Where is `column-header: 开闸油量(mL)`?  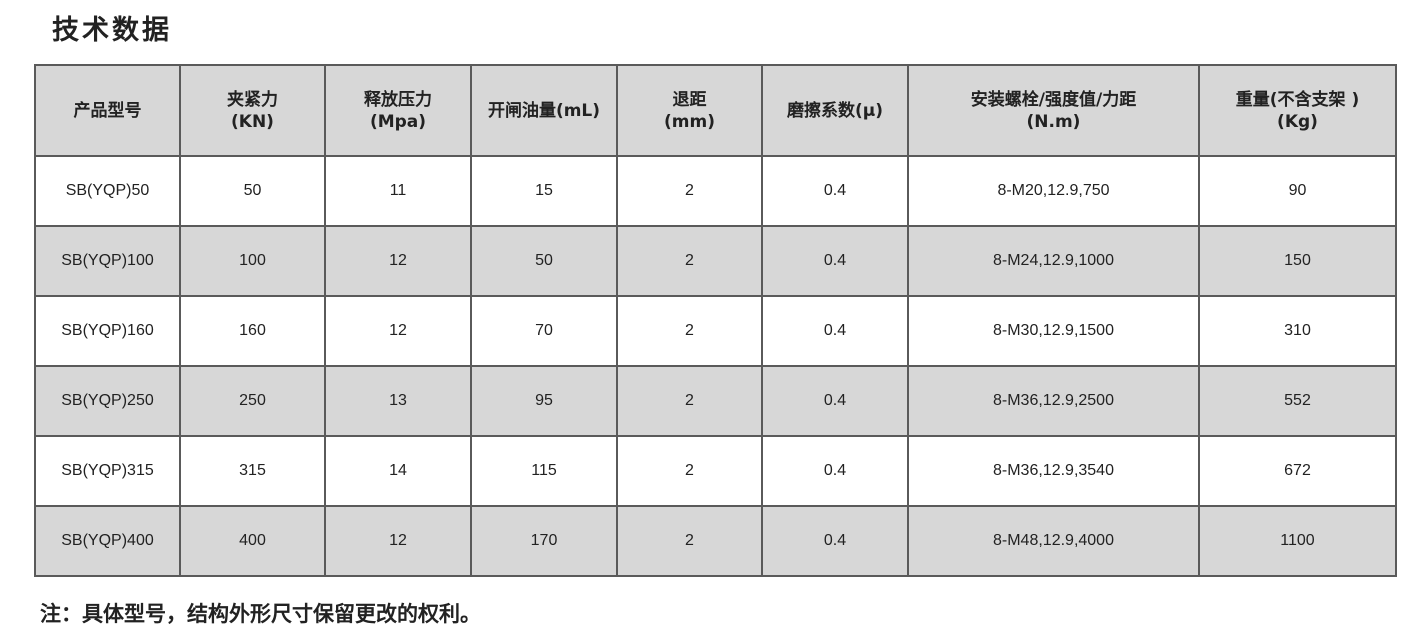
column-header: 开闸油量(mL) is located at coordinates (544, 110).